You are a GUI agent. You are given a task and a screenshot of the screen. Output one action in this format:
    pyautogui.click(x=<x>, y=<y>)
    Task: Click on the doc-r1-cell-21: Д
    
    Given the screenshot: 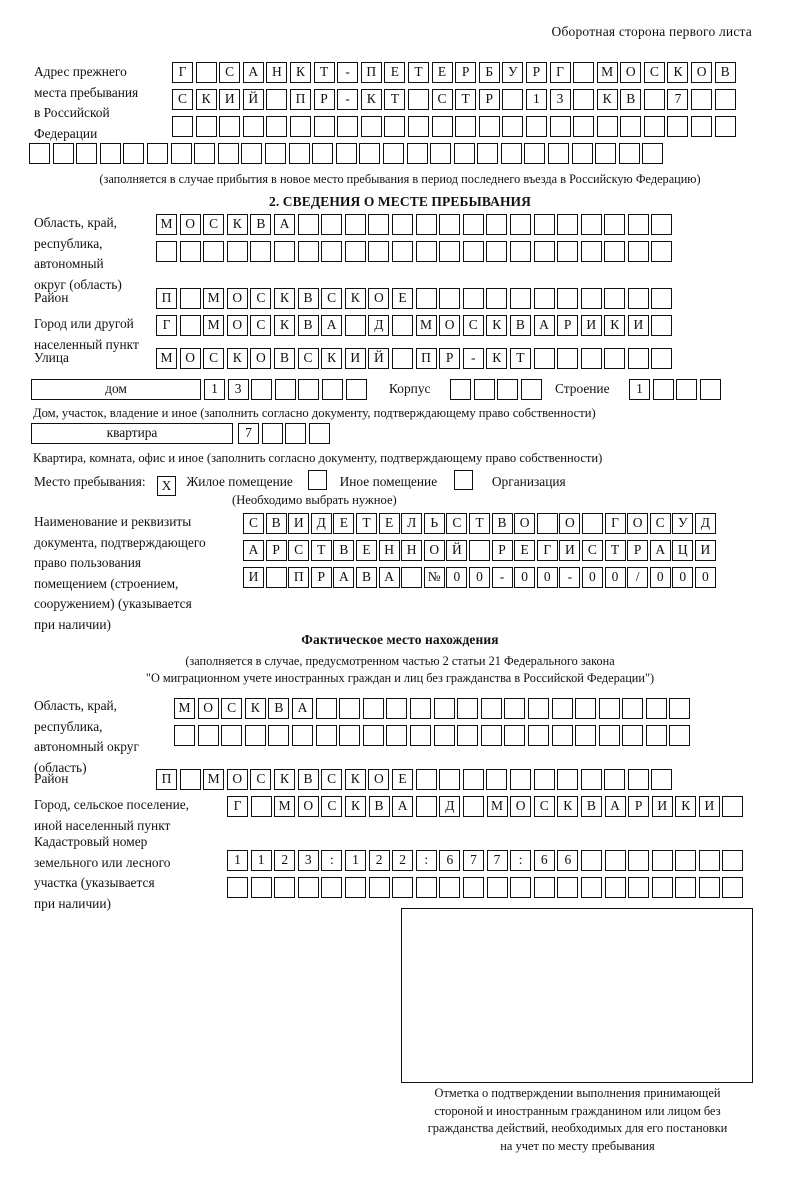 What is the action you would take?
    pyautogui.click(x=705, y=523)
    